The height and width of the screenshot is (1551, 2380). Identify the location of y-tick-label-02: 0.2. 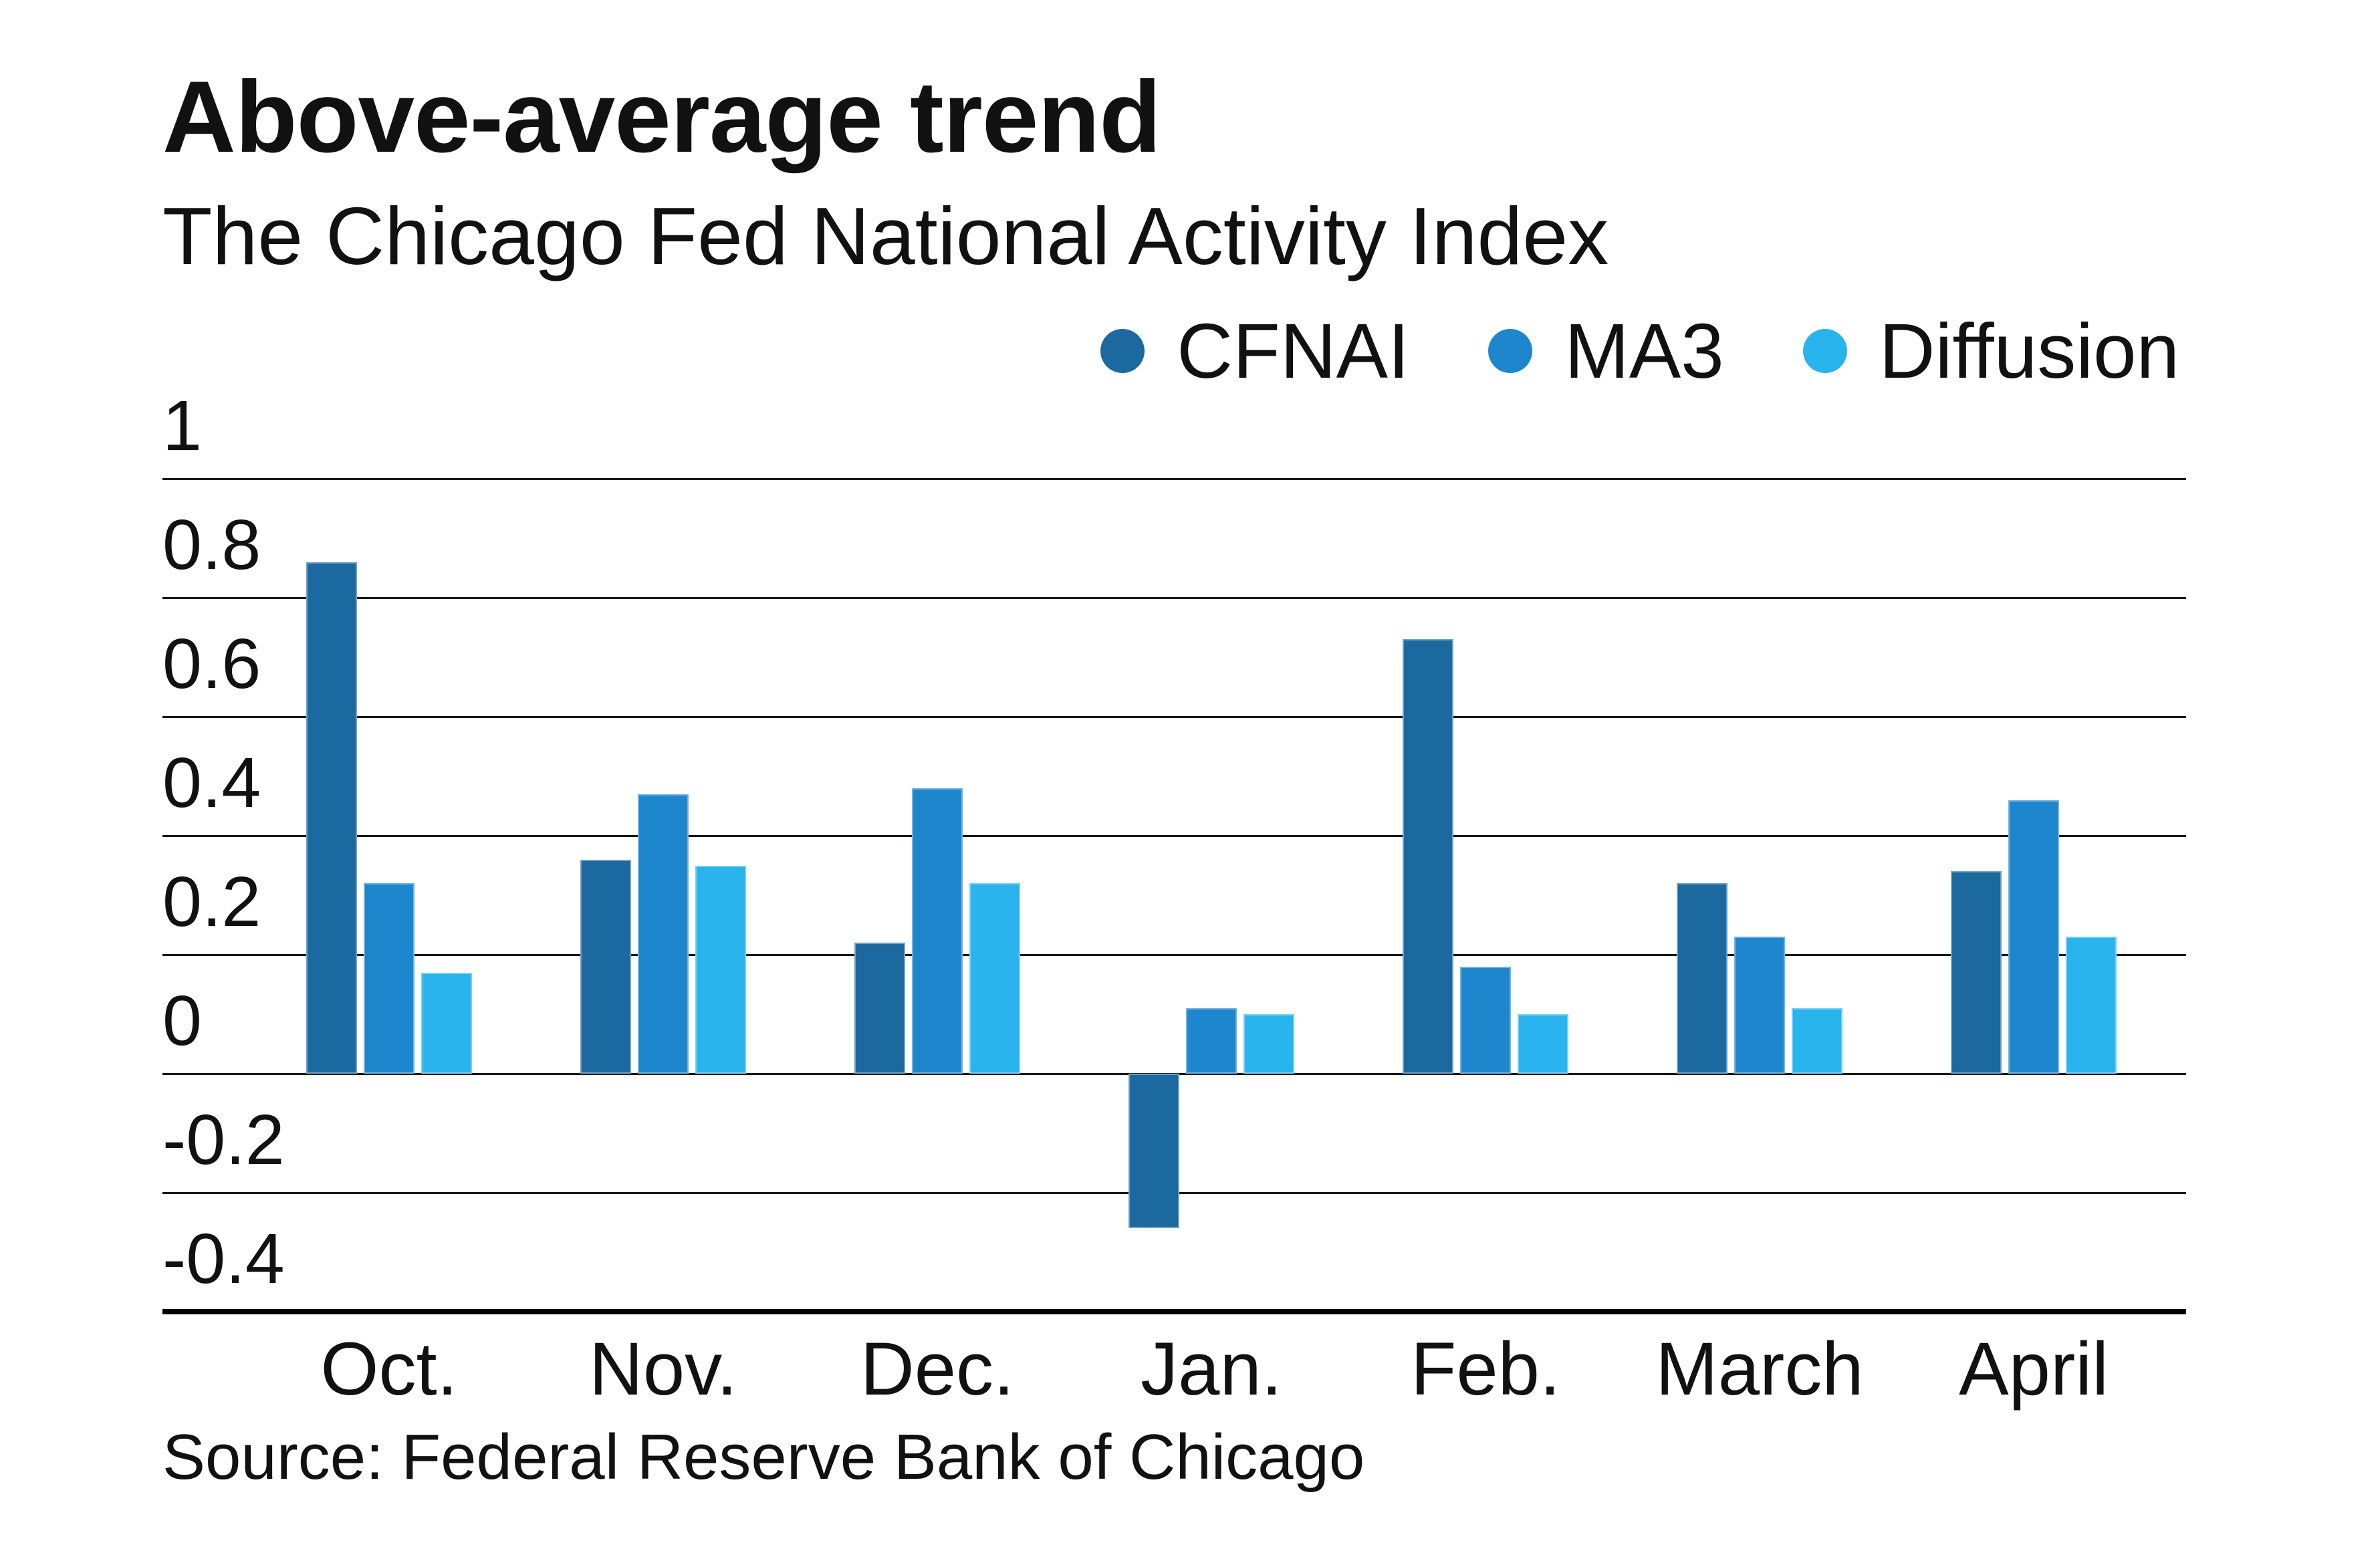
(211, 901).